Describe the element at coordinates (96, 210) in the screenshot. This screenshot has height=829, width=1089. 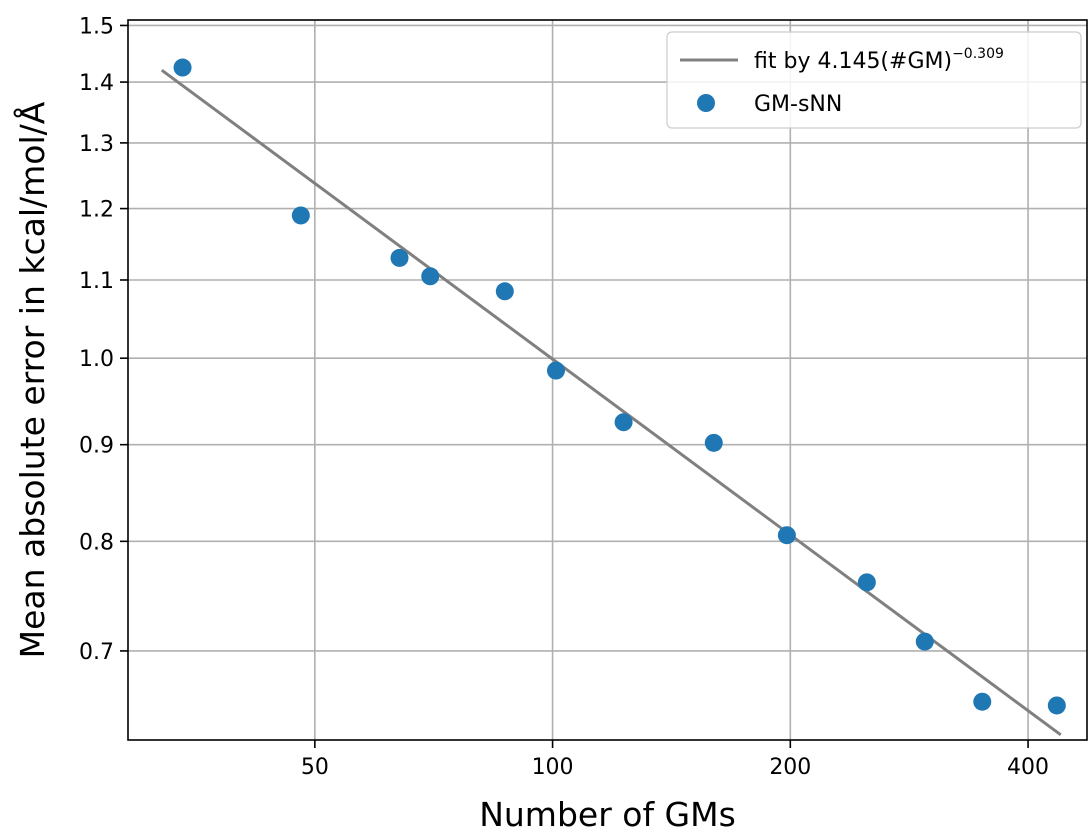
I see `y-tick-label: 1.2` at that location.